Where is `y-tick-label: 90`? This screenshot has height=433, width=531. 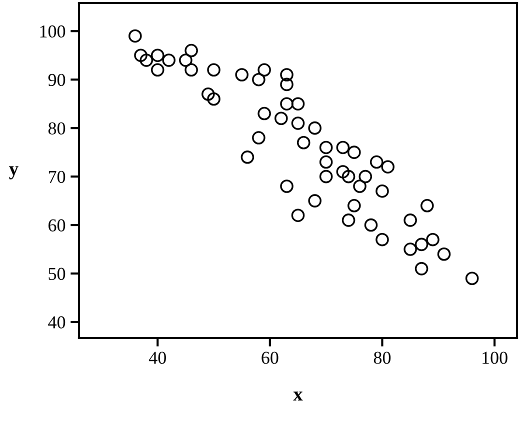
y-tick-label: 90 is located at coordinates (57, 80).